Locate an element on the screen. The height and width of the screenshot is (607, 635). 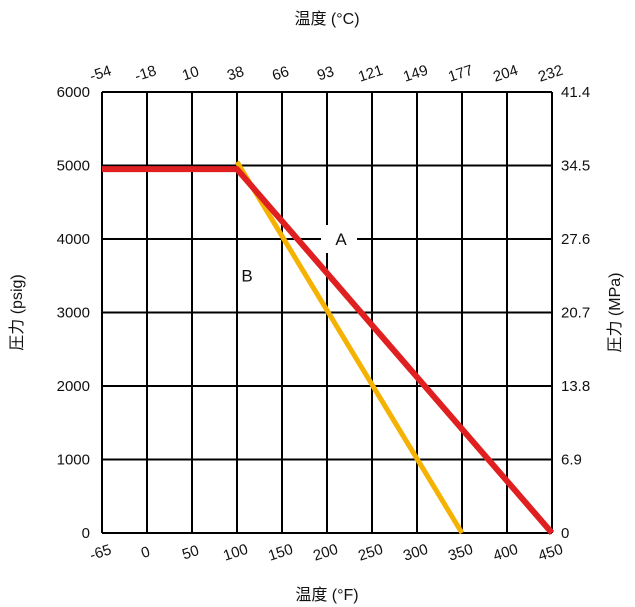
annotation-b-label: B is located at coordinates (246, 276).